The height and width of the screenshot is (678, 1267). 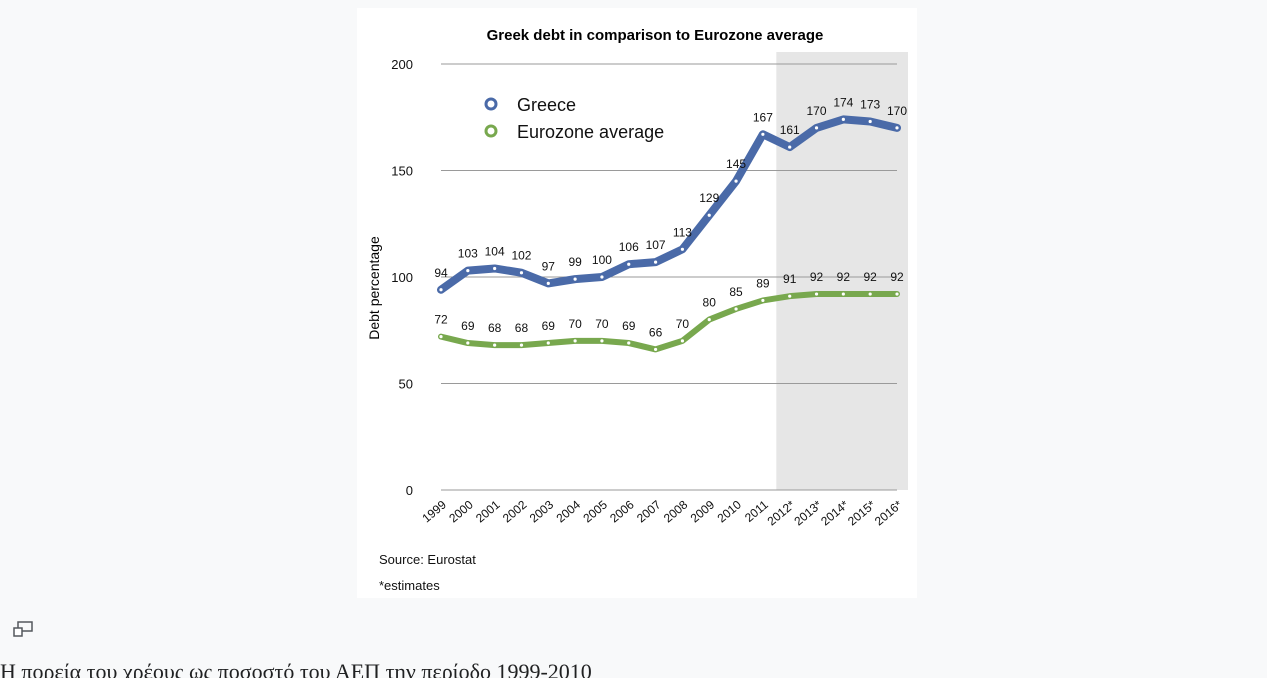 What do you see at coordinates (649, 511) in the screenshot?
I see `x-tick-label: 2007` at bounding box center [649, 511].